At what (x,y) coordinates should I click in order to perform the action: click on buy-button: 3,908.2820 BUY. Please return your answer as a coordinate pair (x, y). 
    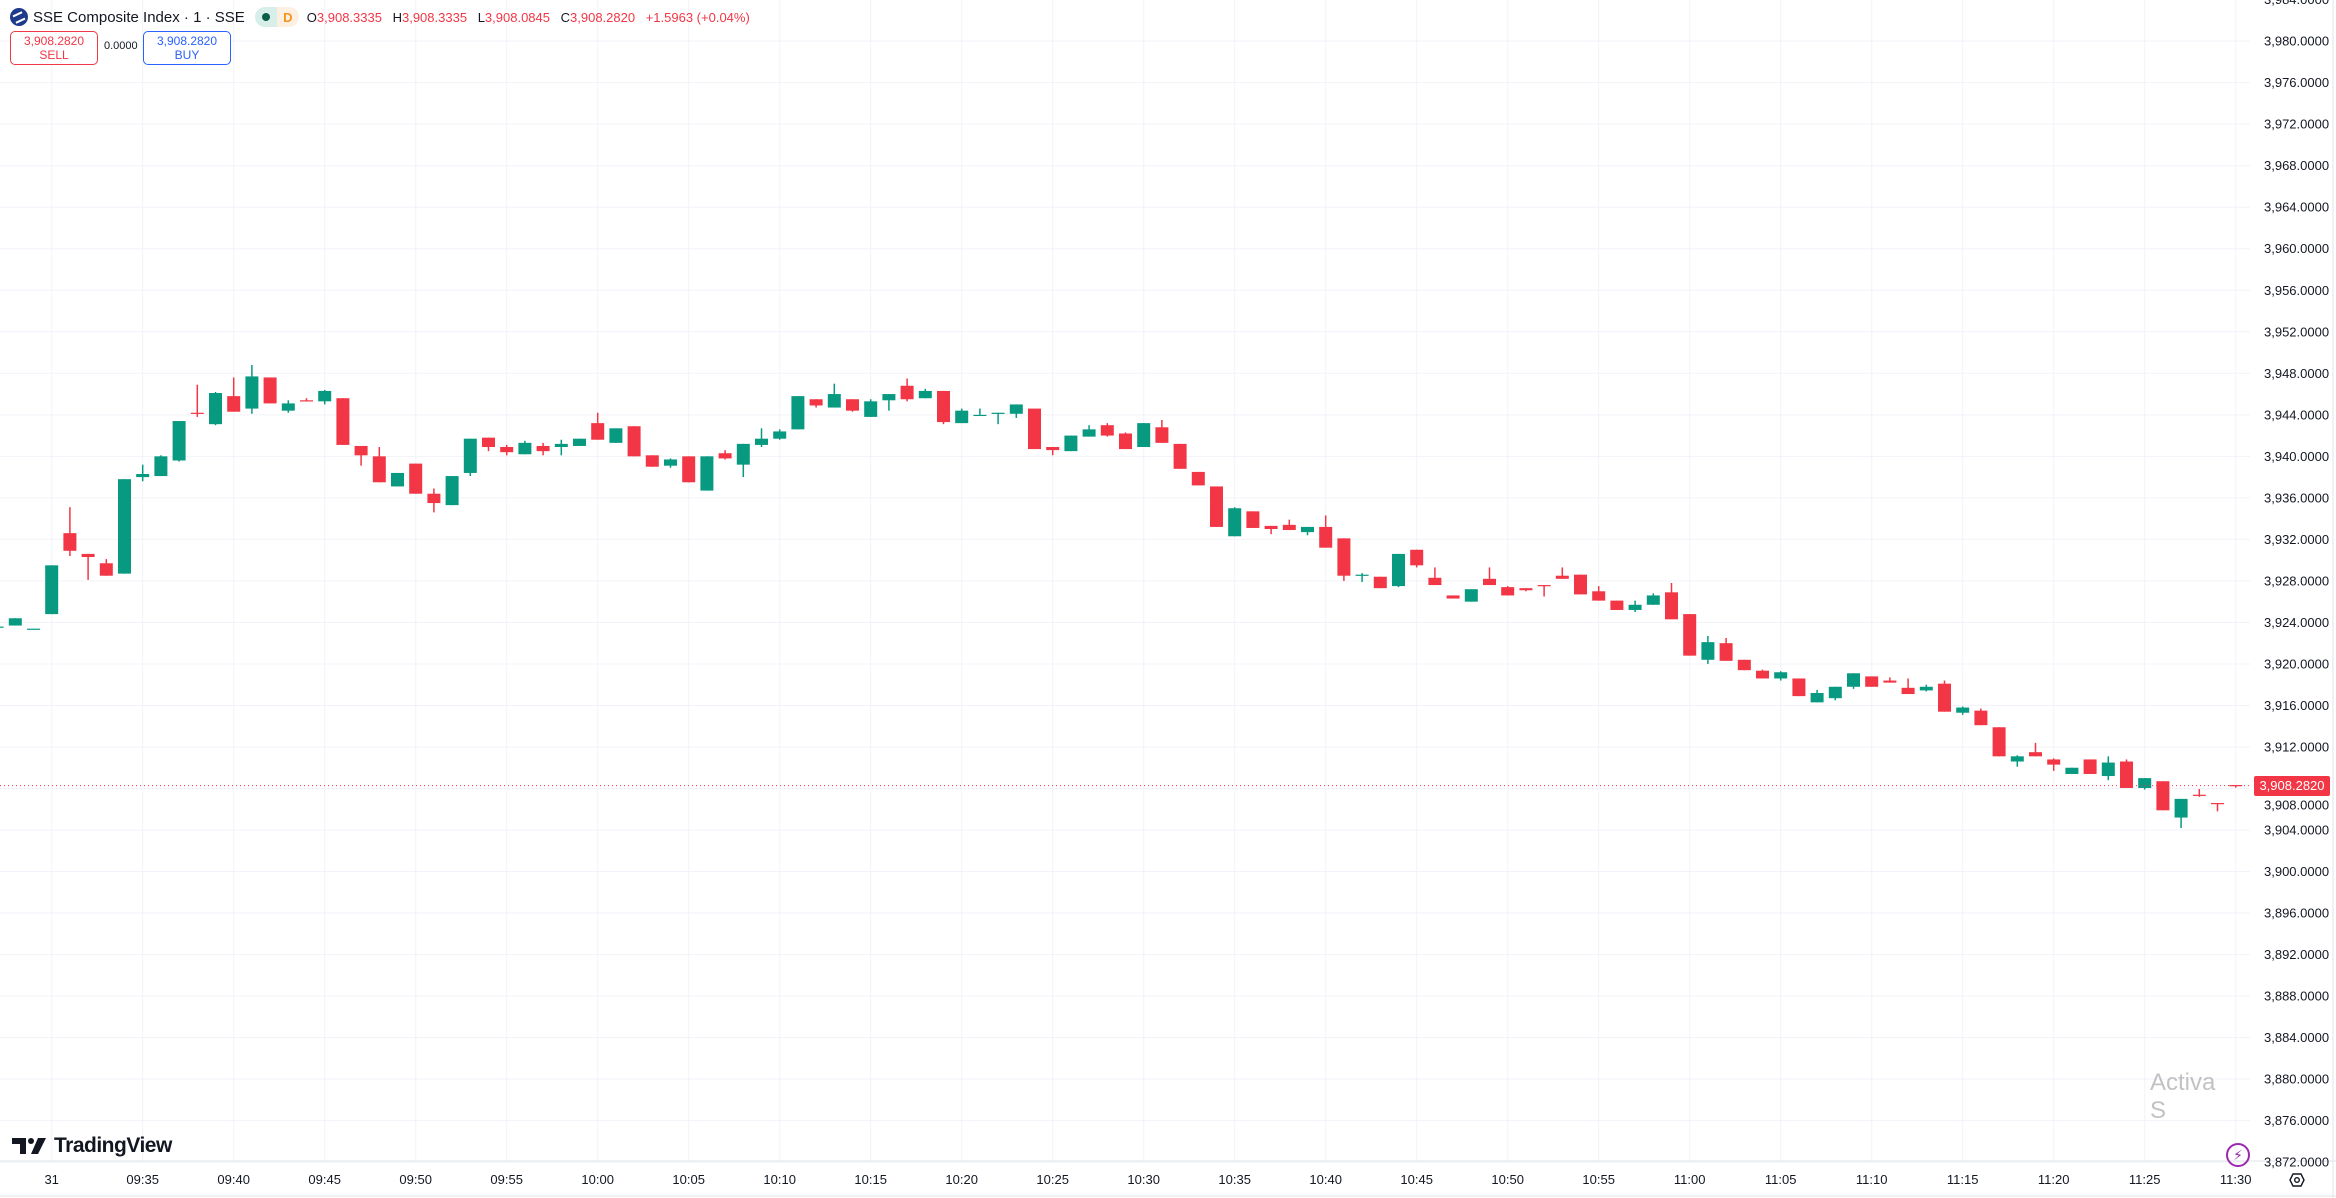
    Looking at the image, I should click on (187, 48).